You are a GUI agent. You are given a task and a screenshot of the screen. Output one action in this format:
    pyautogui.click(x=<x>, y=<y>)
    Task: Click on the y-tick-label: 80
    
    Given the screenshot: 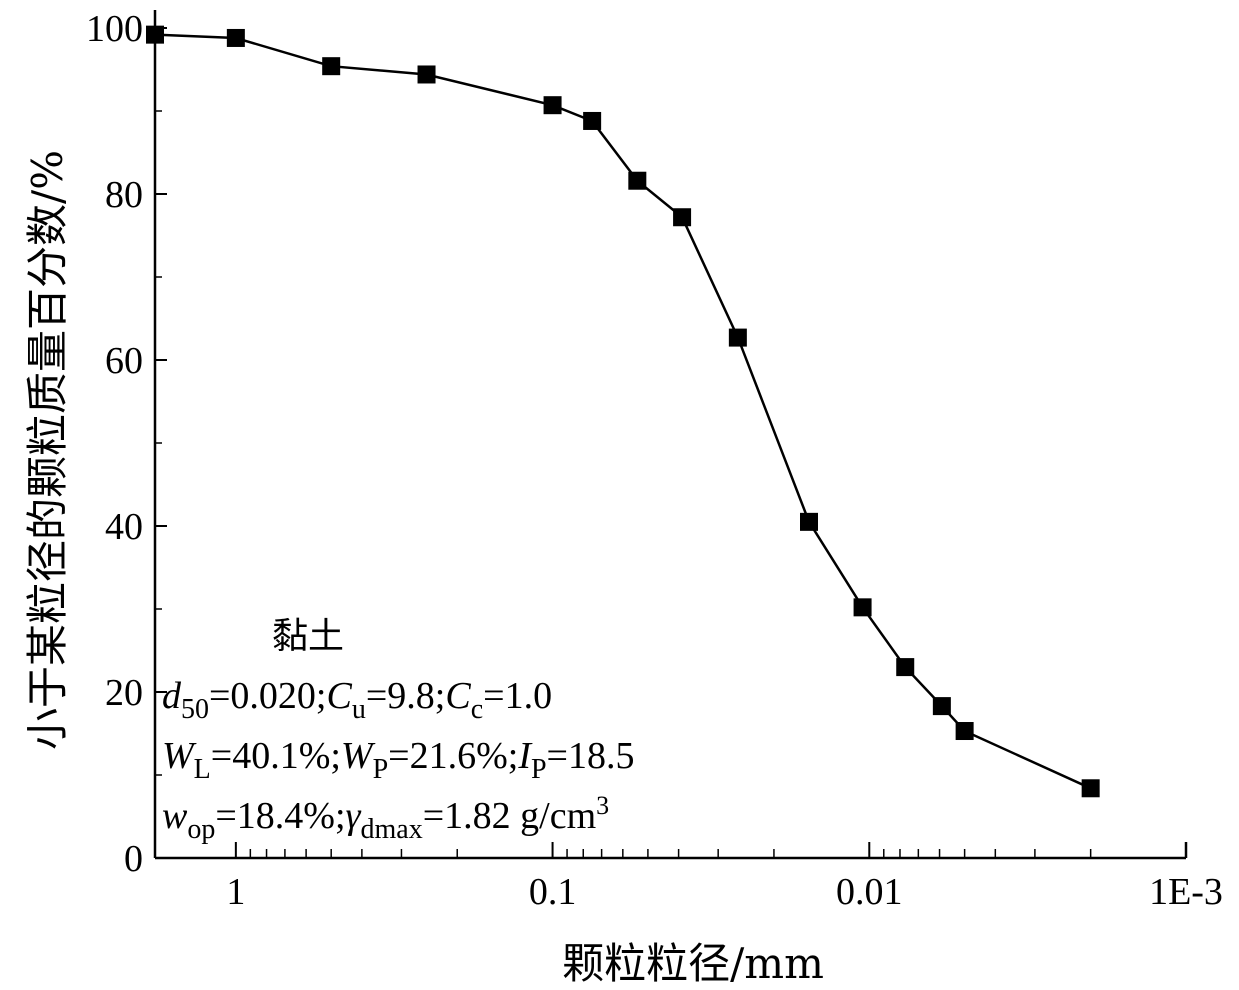 What is the action you would take?
    pyautogui.click(x=124, y=195)
    